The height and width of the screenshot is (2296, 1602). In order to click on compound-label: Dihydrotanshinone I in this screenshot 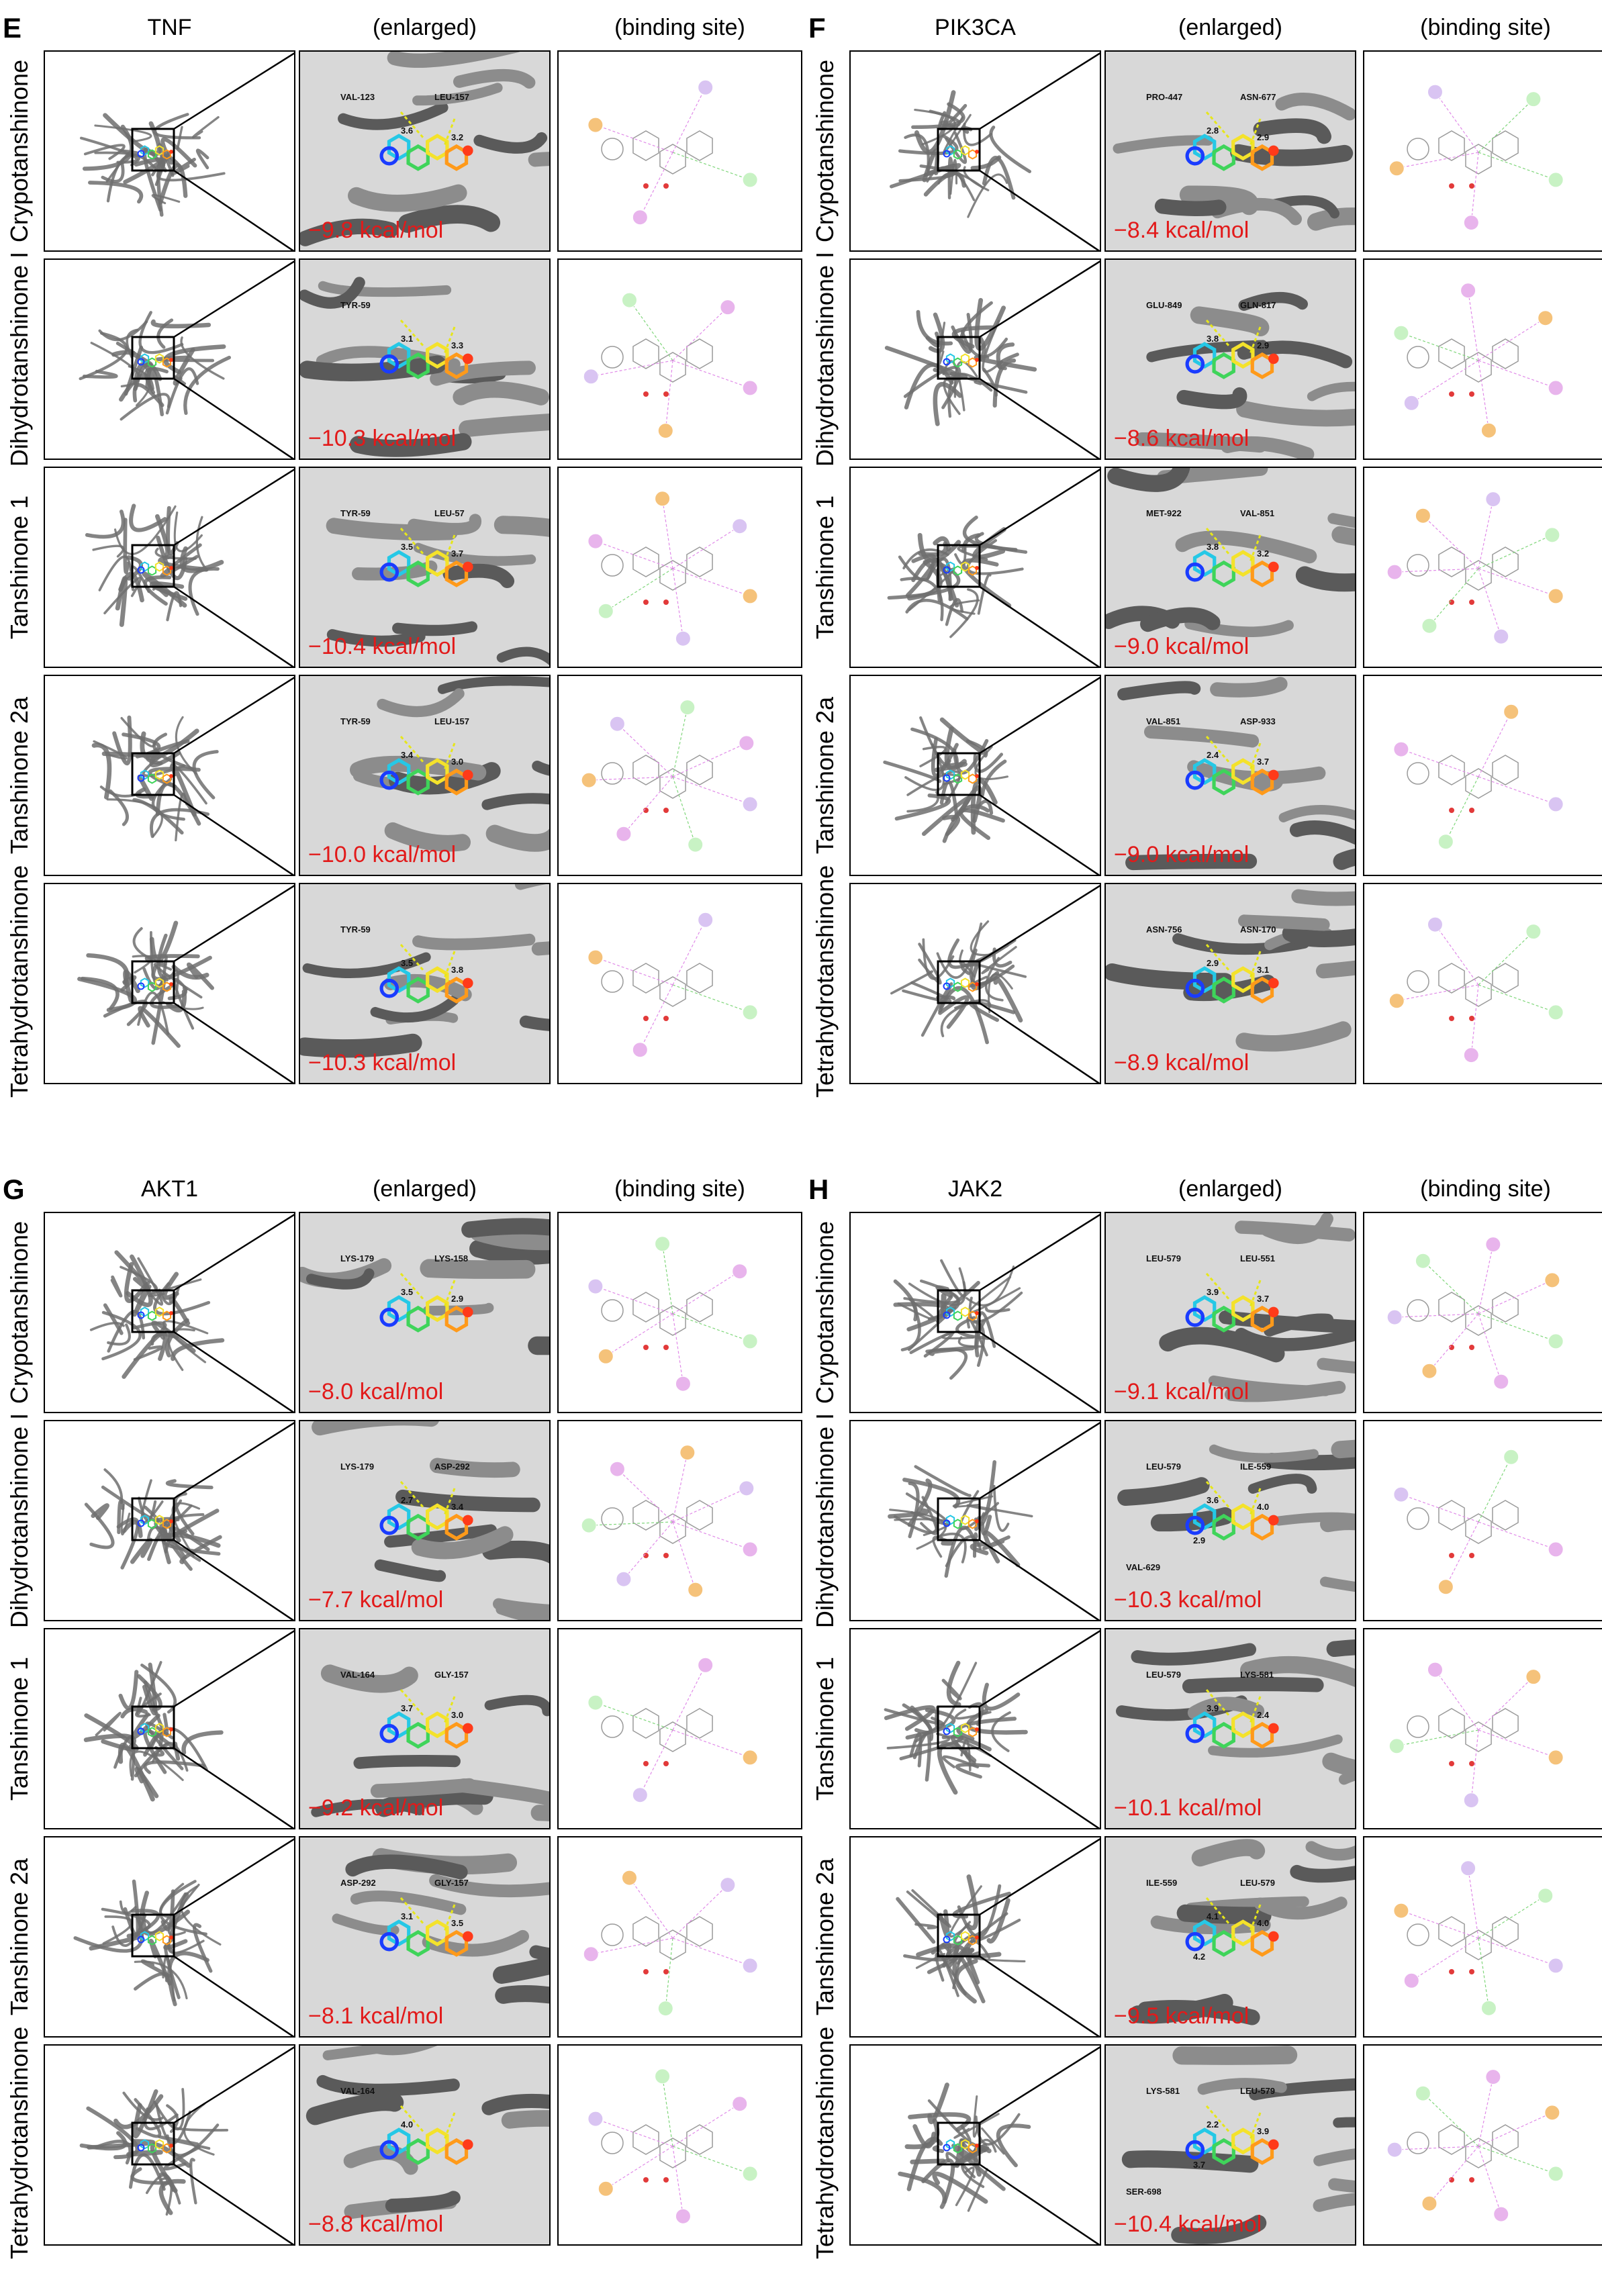, I will do `click(19, 359)`.